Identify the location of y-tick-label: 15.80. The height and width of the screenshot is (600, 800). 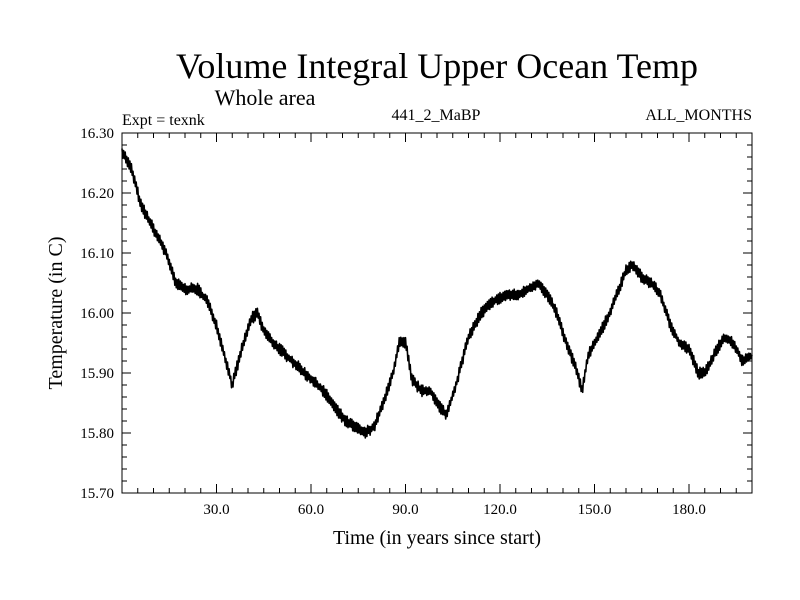
(97, 434).